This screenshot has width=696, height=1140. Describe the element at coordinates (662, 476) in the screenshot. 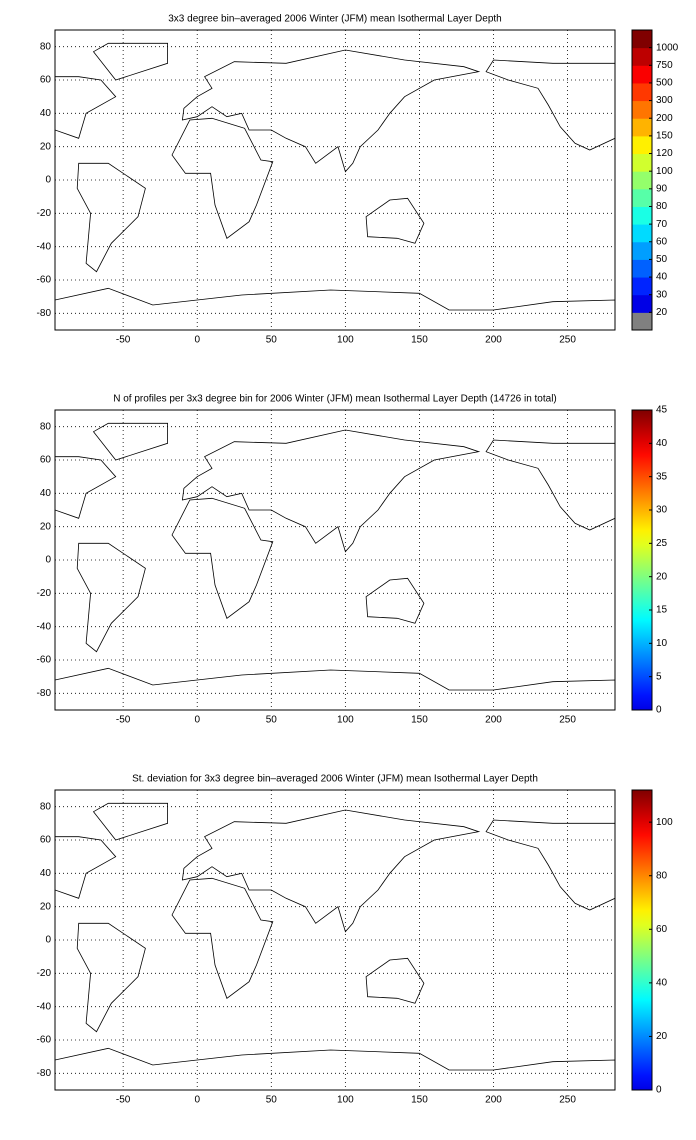

I see `colorbar-label: 35` at that location.